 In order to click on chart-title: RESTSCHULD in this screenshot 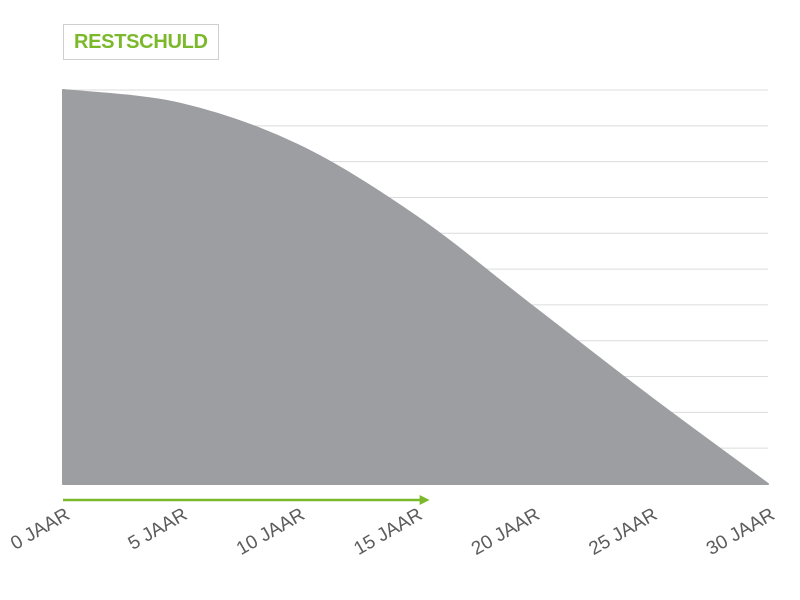, I will do `click(141, 41)`.